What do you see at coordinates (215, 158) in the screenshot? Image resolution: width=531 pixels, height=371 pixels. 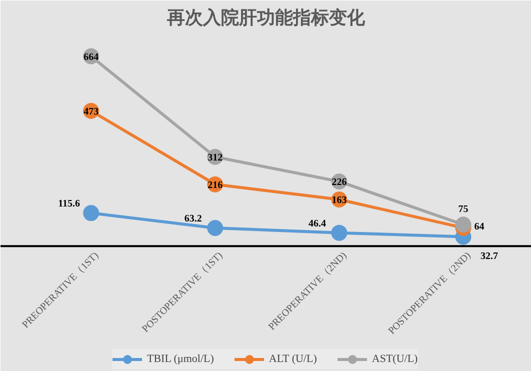 I see `data-label: 312` at bounding box center [215, 158].